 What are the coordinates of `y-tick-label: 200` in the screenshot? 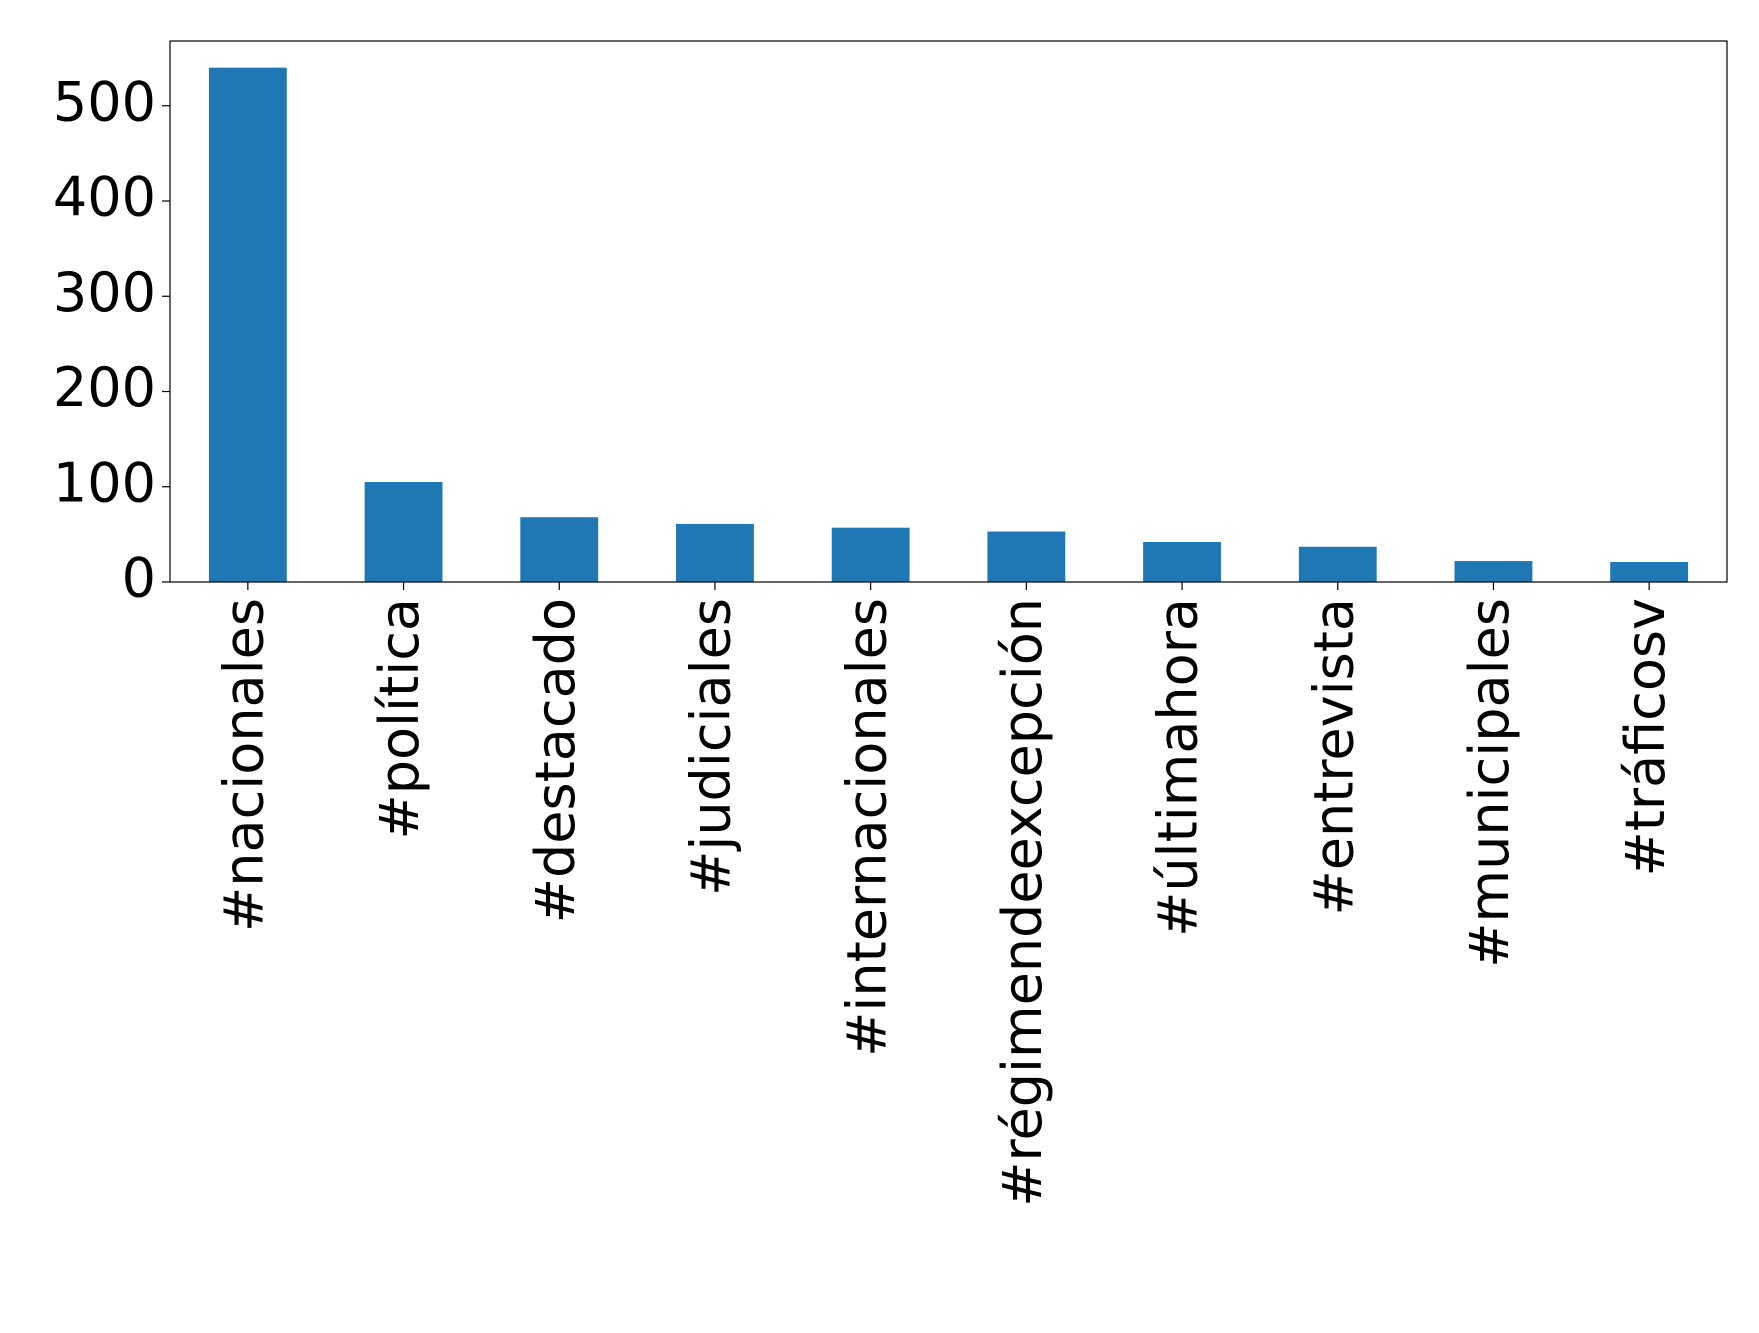 It's located at (104, 387).